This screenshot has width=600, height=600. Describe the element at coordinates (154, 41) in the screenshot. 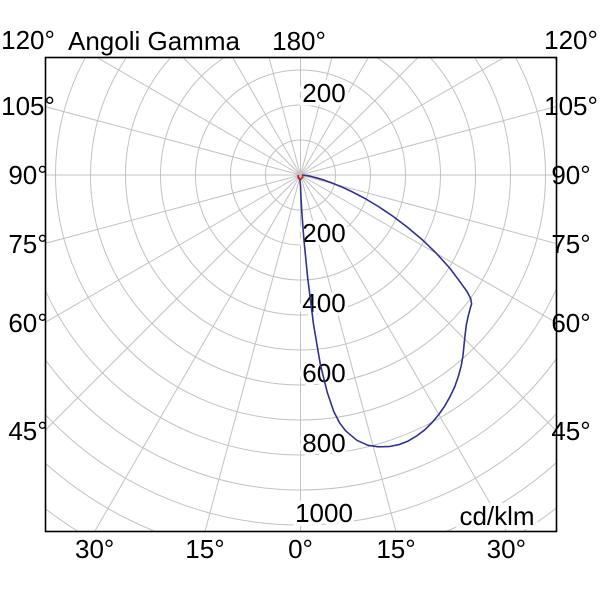

I see `chart-title: Angoli Gamma` at that location.